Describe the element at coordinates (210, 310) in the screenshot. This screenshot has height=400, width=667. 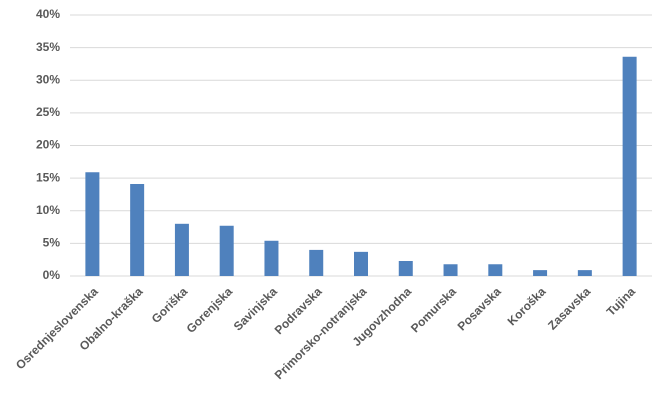
I see `x-tick-label: Gorenjska` at that location.